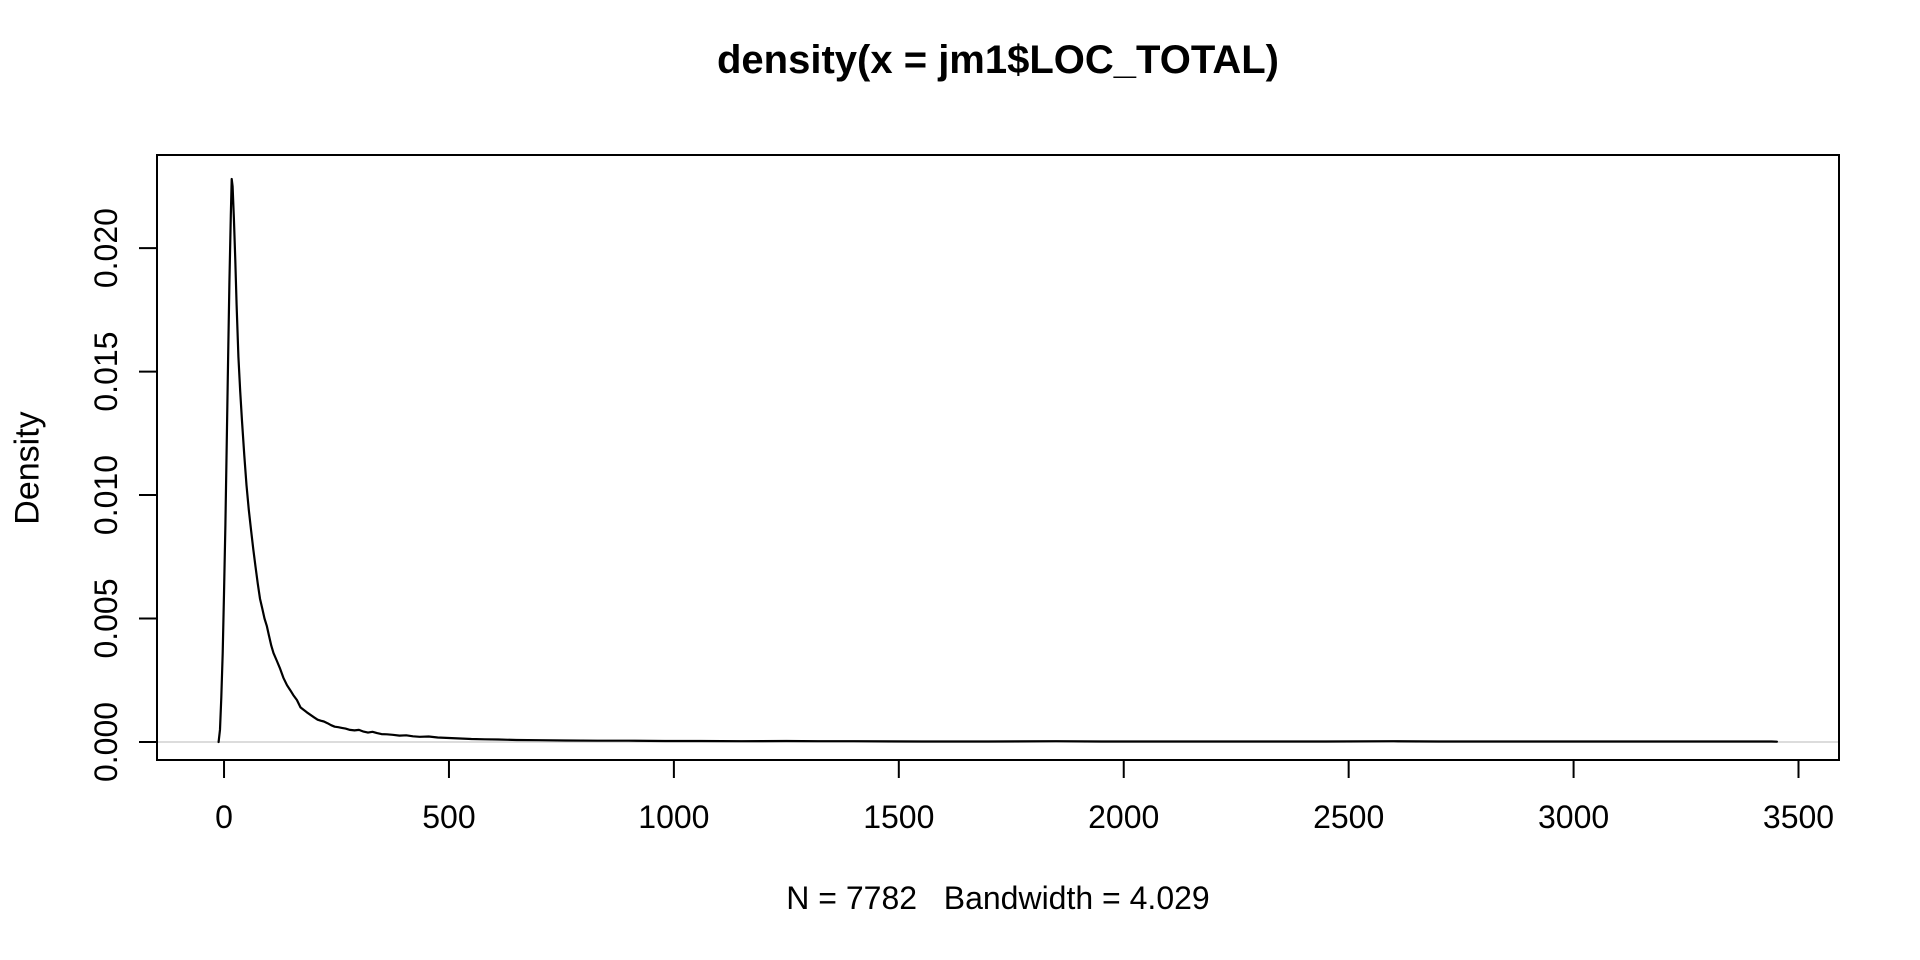 This screenshot has width=1920, height=960. Describe the element at coordinates (106, 742) in the screenshot. I see `y-tick-label: 0.000` at that location.